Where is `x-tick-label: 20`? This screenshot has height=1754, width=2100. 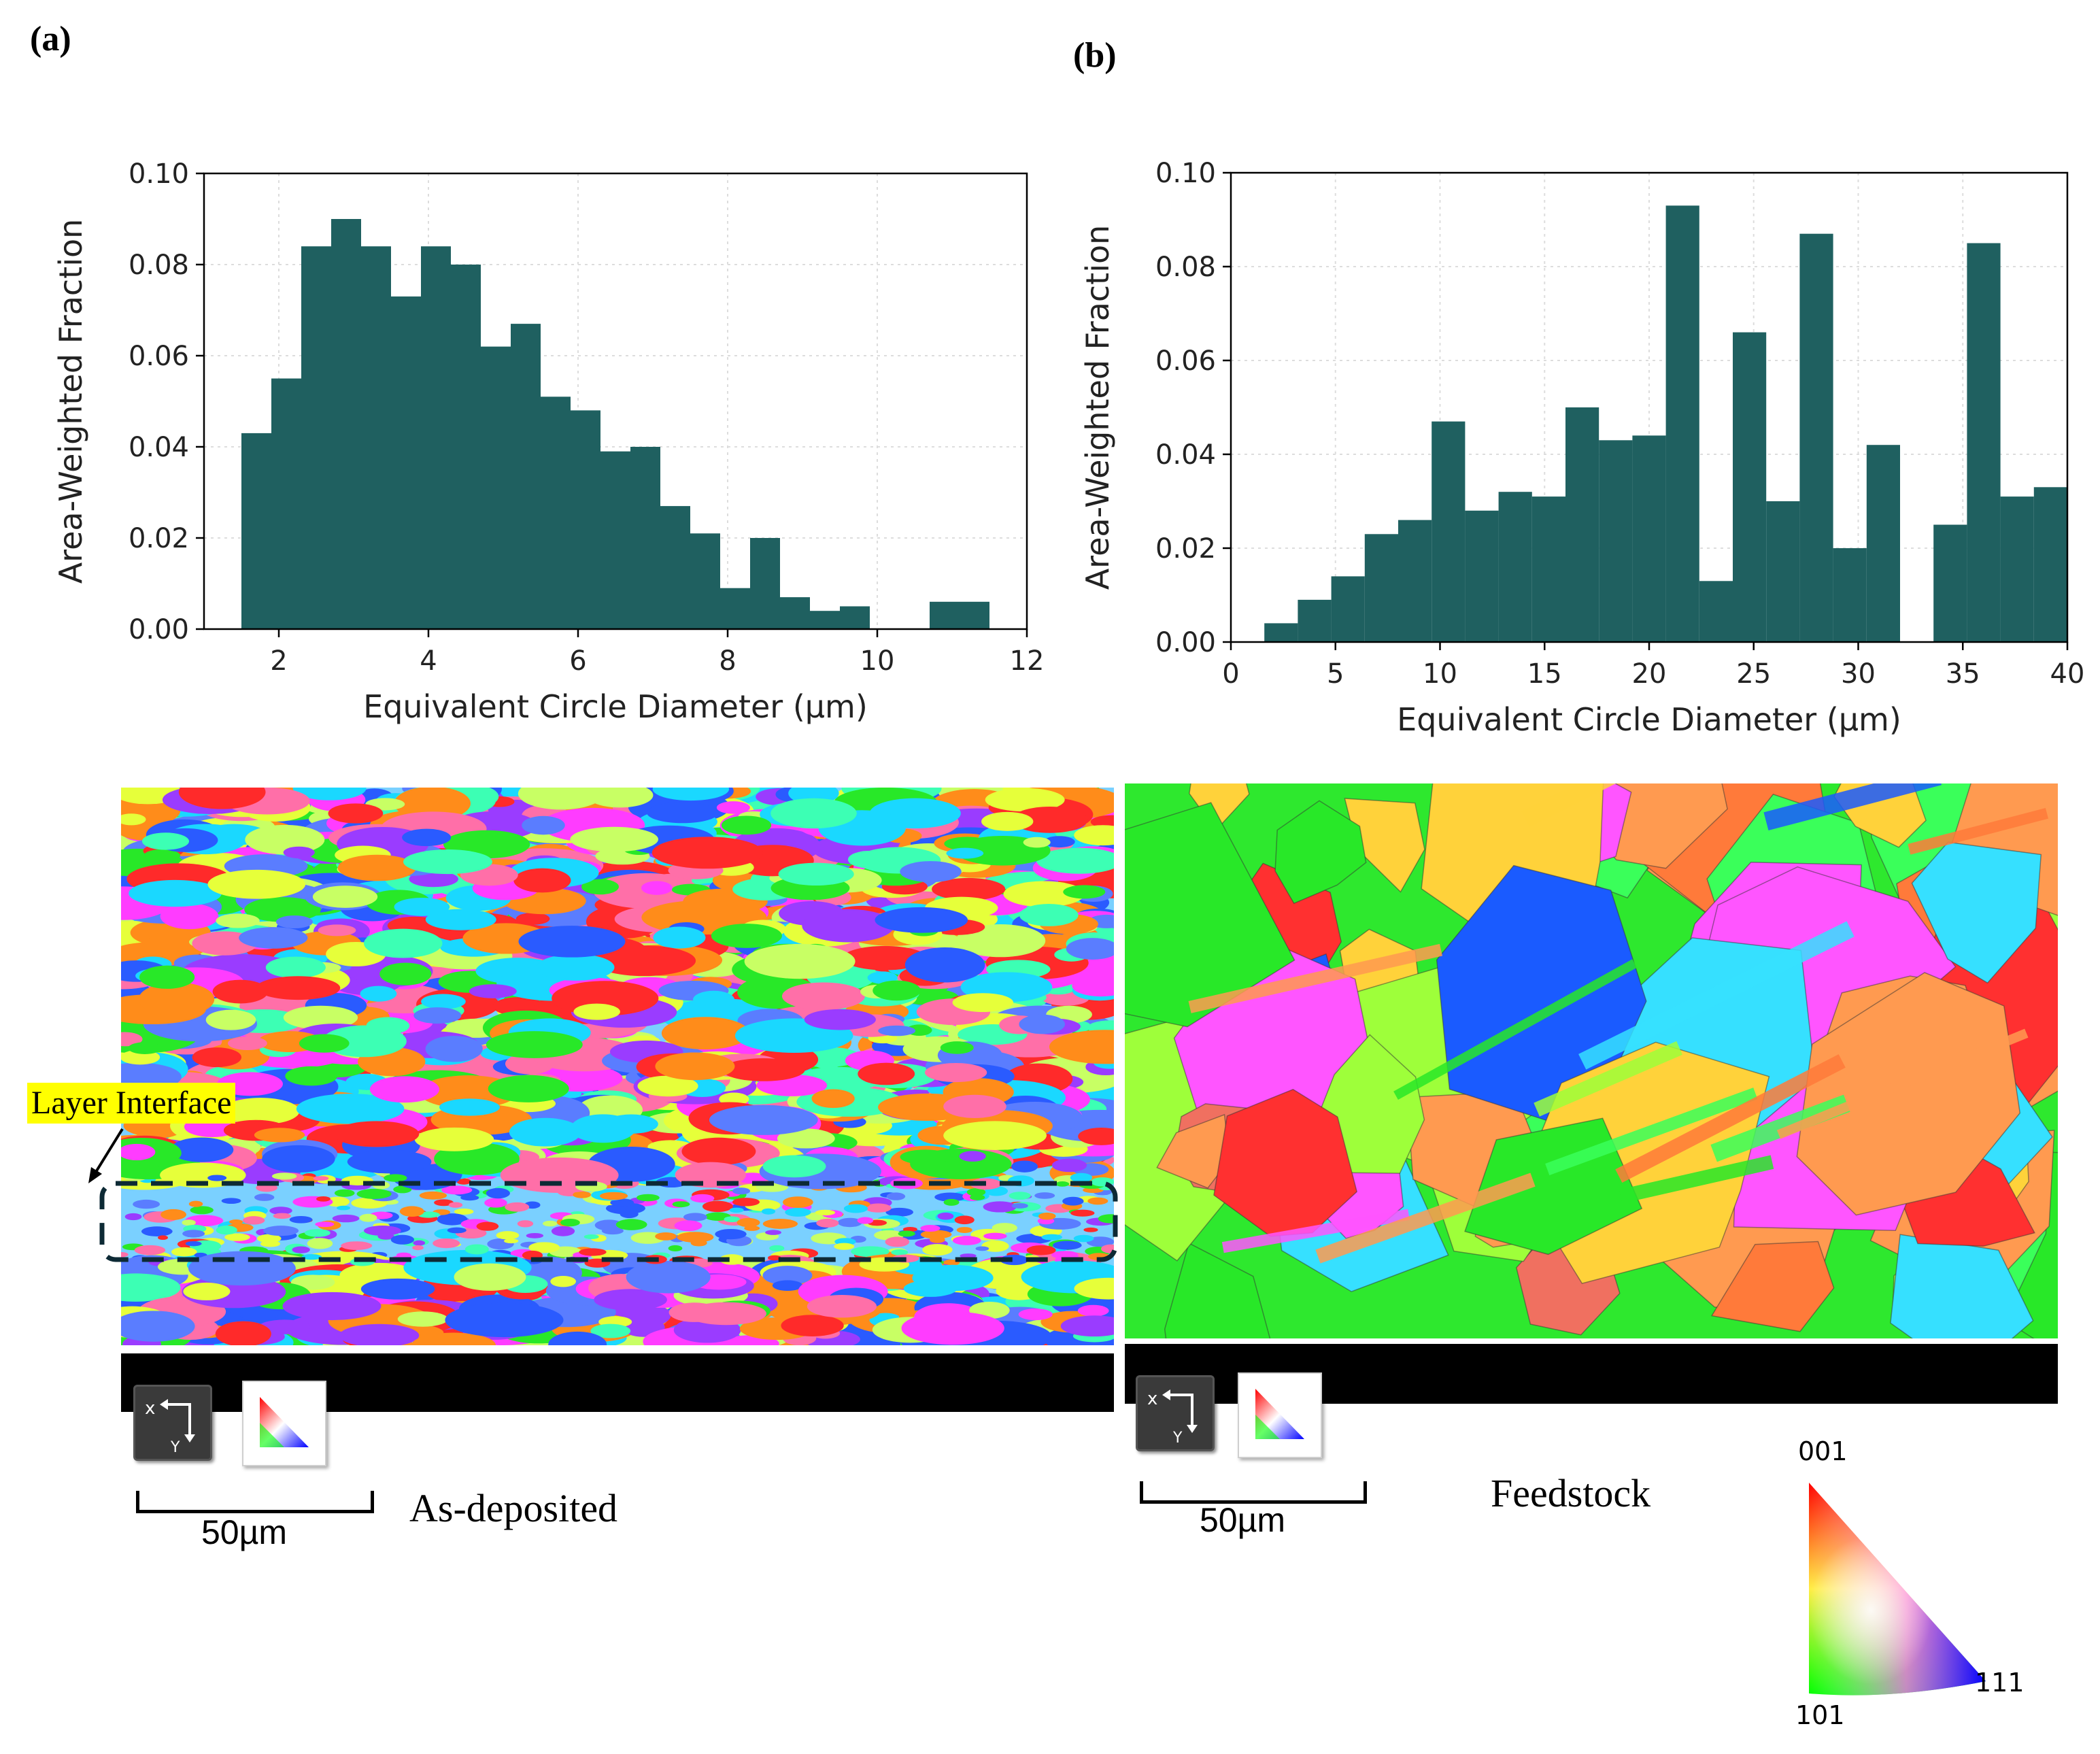 x-tick-label: 20 is located at coordinates (1649, 674).